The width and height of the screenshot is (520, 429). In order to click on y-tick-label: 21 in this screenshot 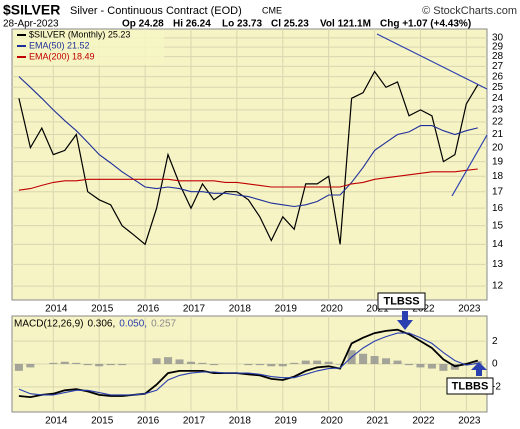, I will do `click(498, 134)`.